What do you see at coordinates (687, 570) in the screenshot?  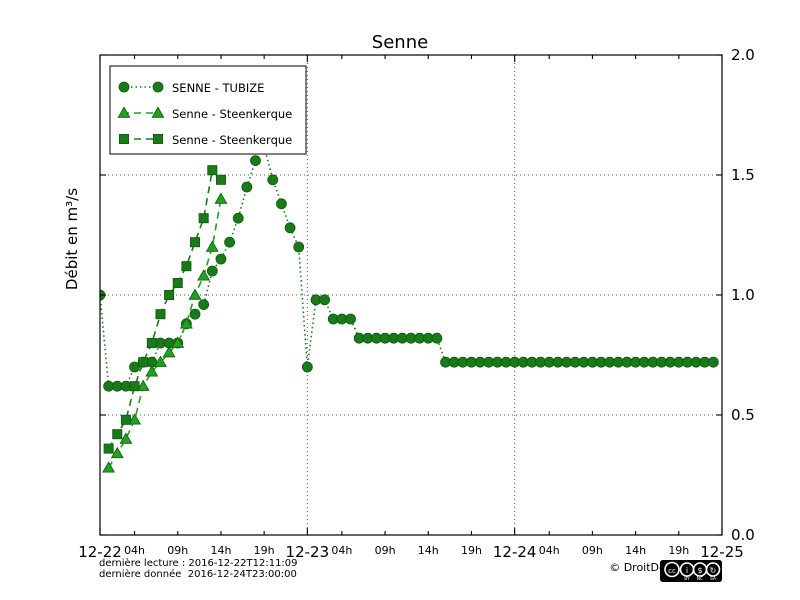 I see `svg-text: i` at bounding box center [687, 570].